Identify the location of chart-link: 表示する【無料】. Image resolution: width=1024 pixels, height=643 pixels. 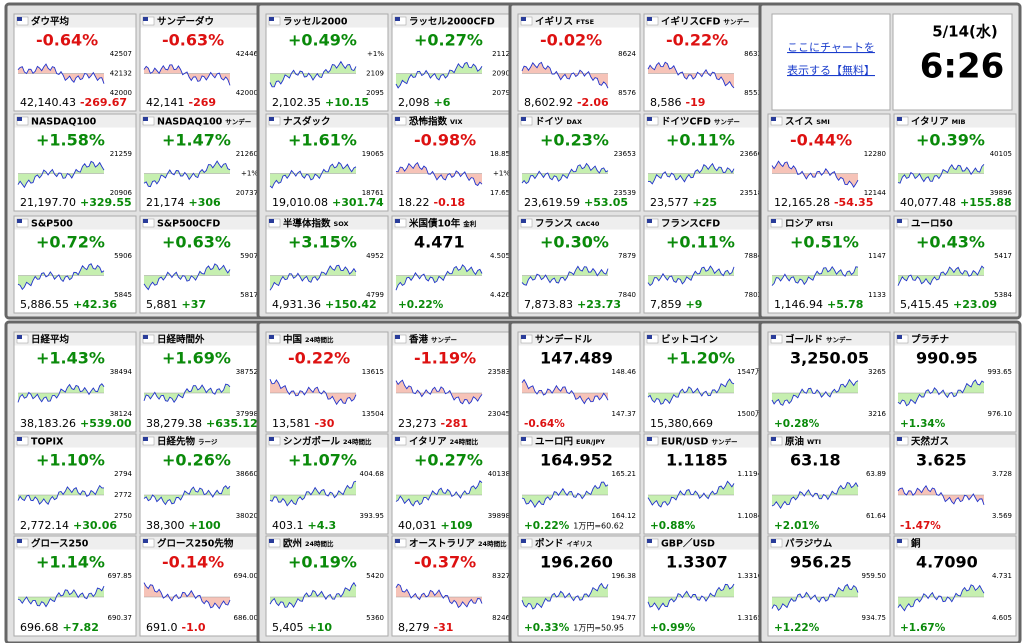
(831, 70).